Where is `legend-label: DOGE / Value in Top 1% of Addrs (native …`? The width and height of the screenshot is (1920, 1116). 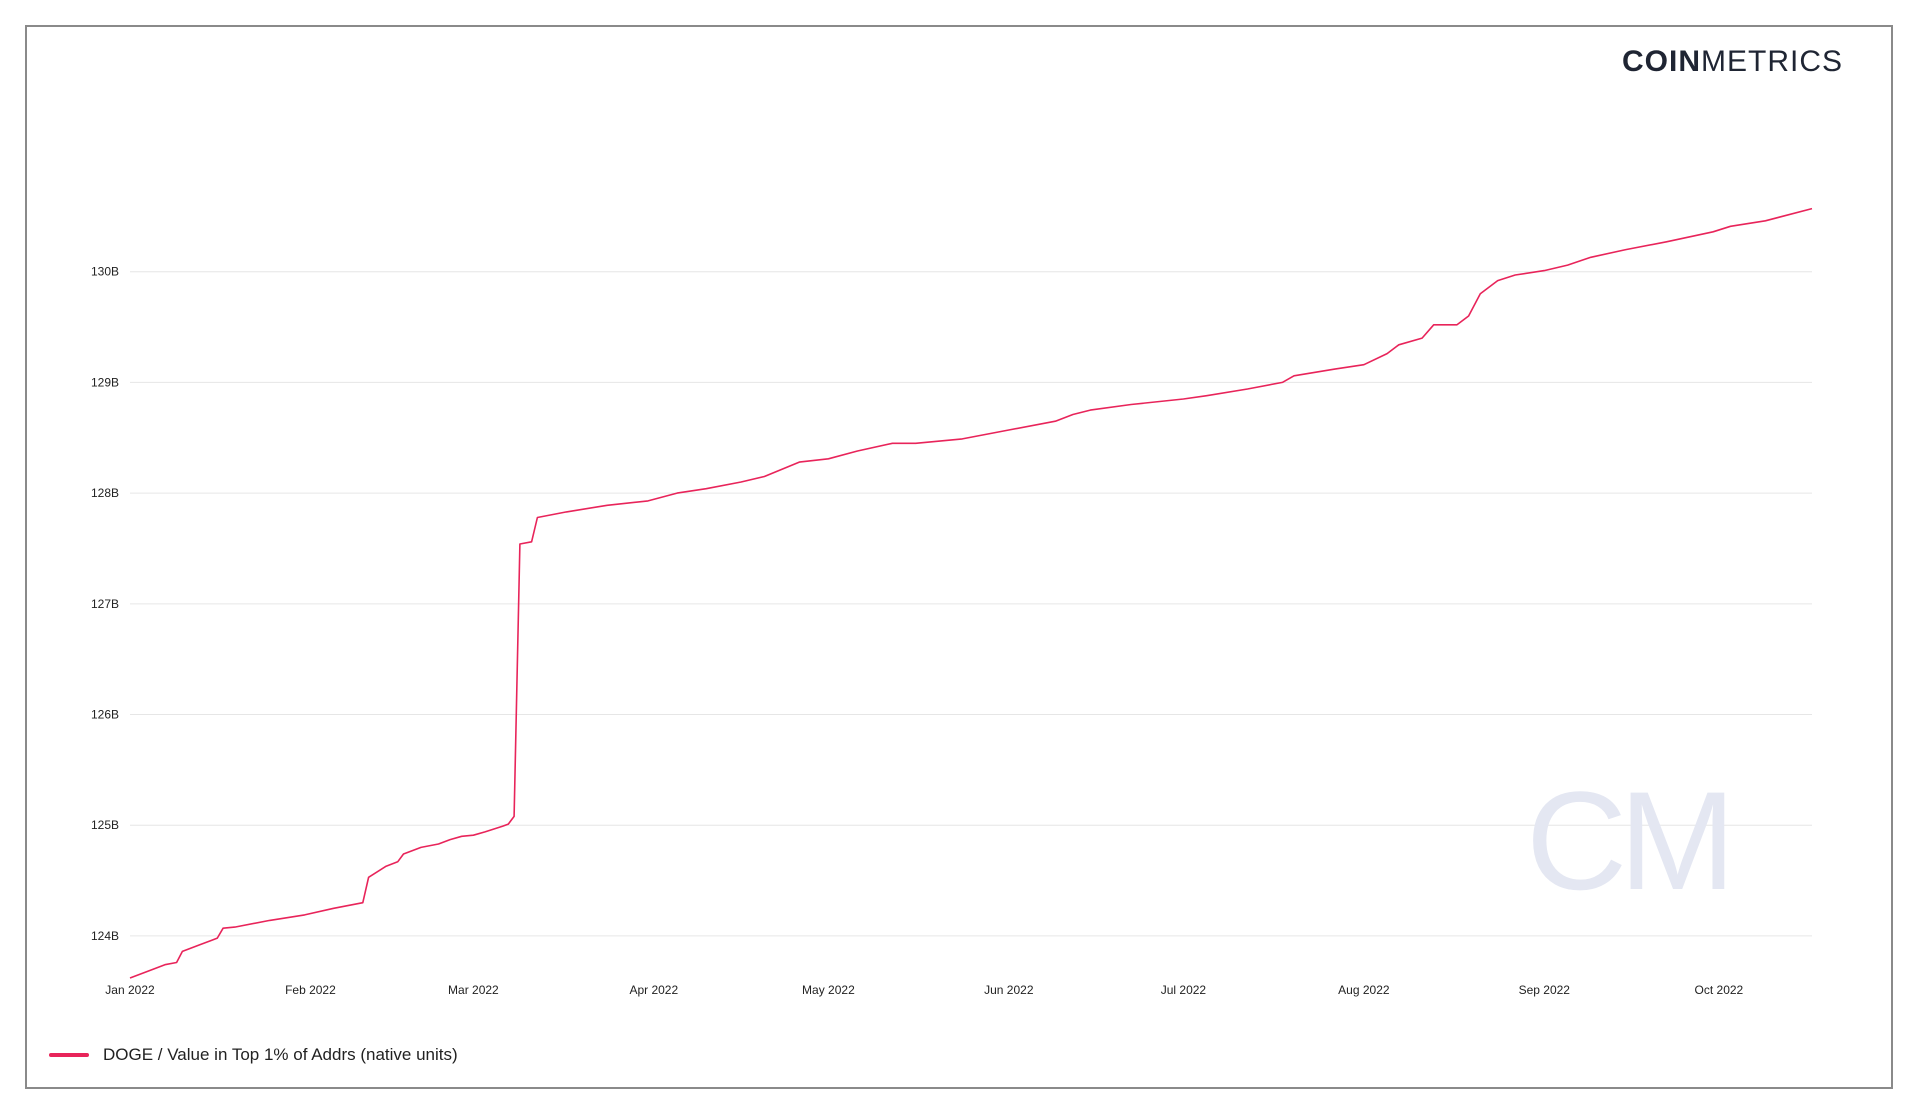 legend-label: DOGE / Value in Top 1% of Addrs (native … is located at coordinates (280, 1054).